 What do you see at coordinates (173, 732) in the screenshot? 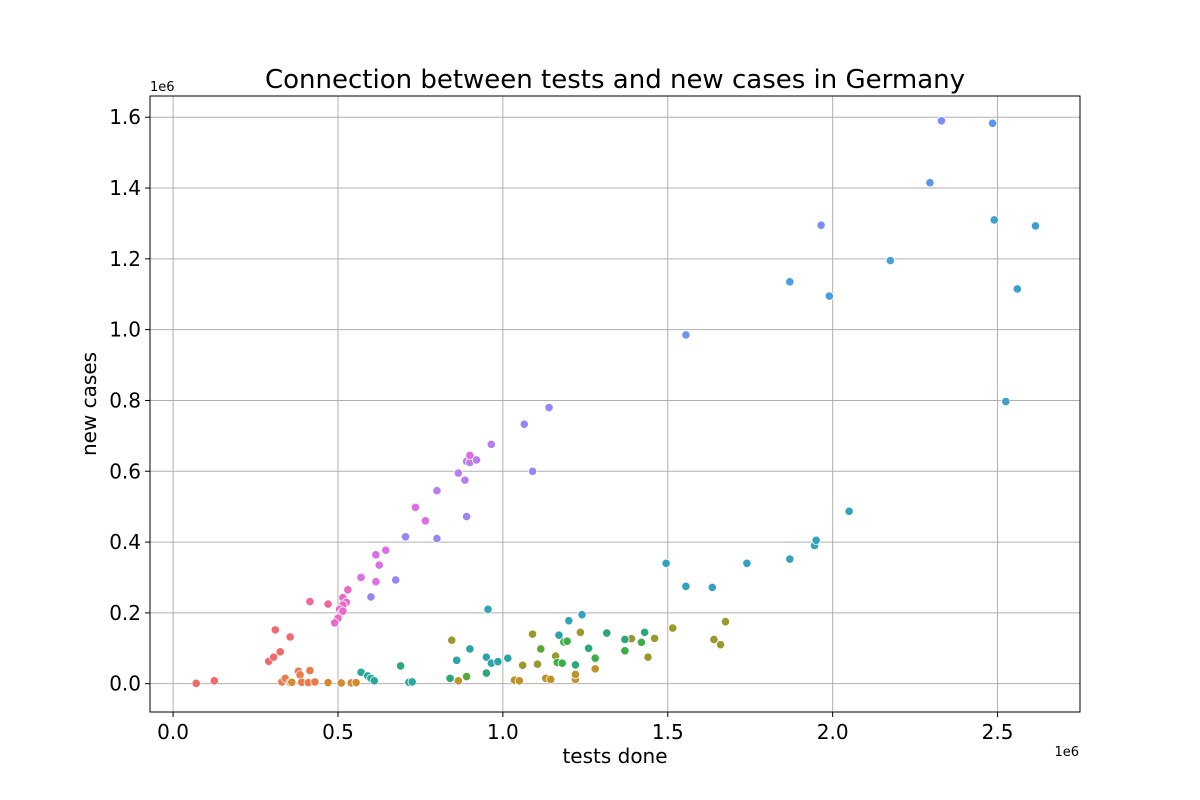
I see `x-tick-label: 0.0` at bounding box center [173, 732].